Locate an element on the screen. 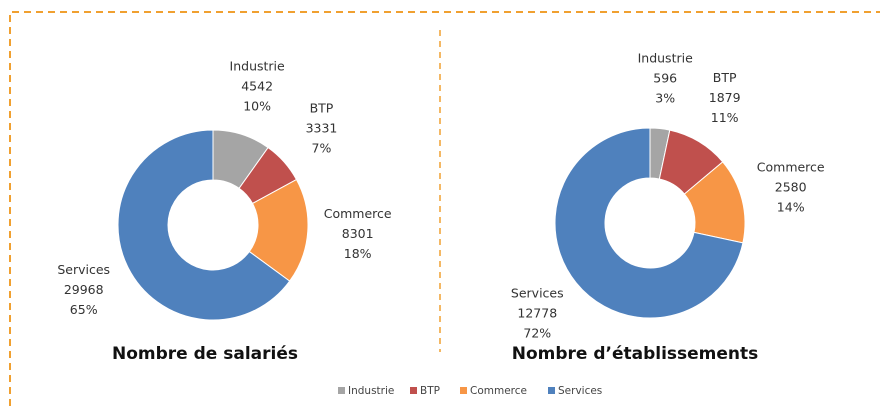  slice-value: 4542 is located at coordinates (257, 85).